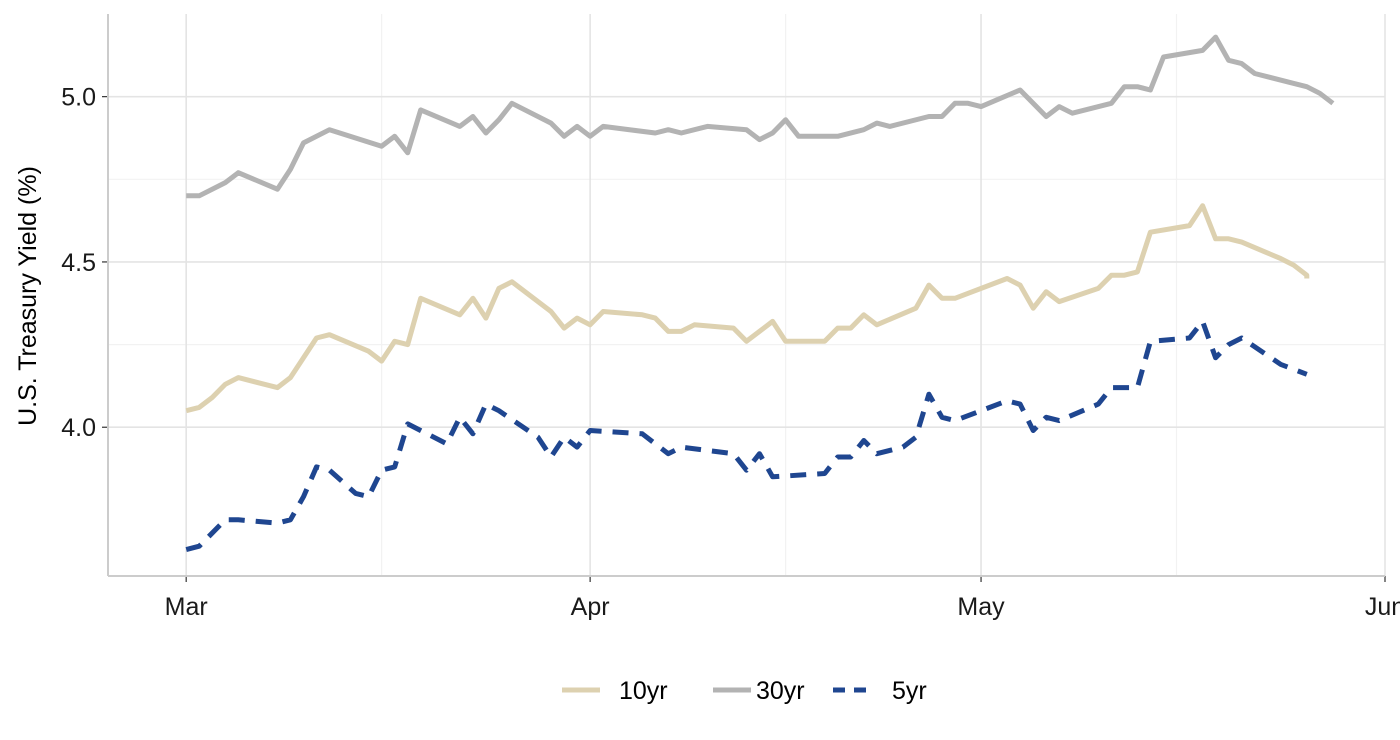  I want to click on legend-item-30yr: 30yr, so click(759, 691).